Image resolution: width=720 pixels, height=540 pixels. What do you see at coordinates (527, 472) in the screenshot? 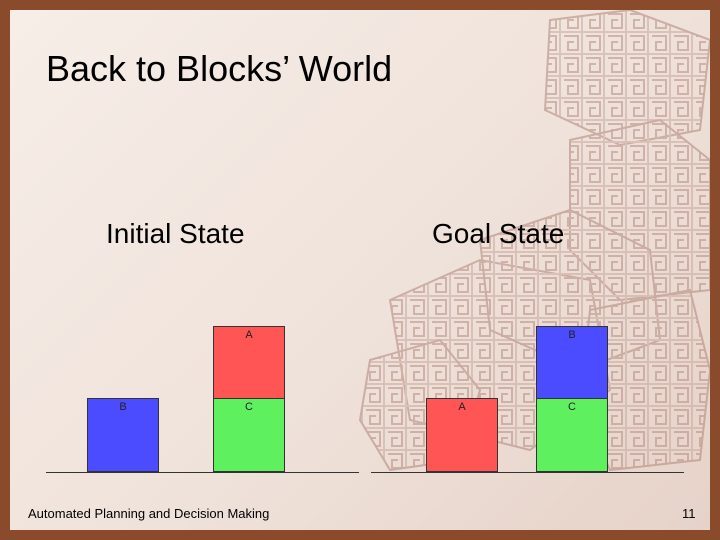
I see `goal-table-line` at bounding box center [527, 472].